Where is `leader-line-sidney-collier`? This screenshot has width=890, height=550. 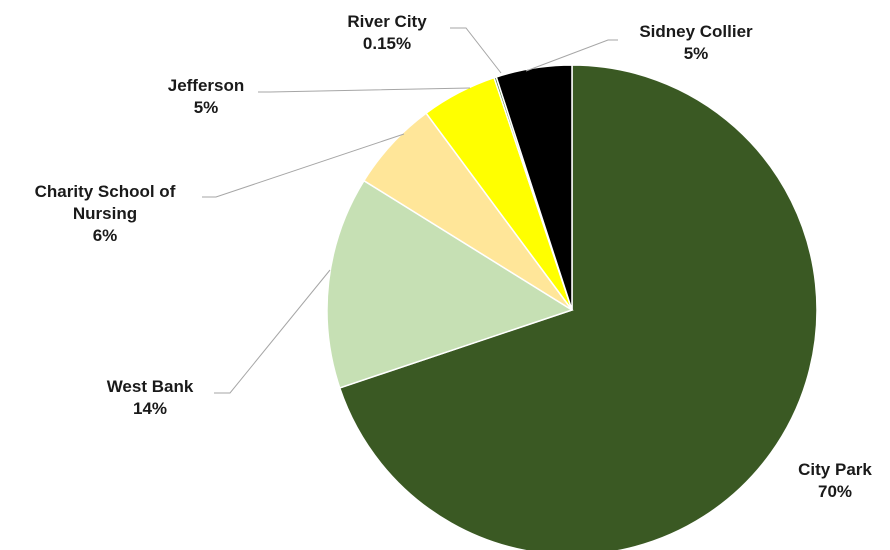
leader-line-sidney-collier is located at coordinates (571, 55).